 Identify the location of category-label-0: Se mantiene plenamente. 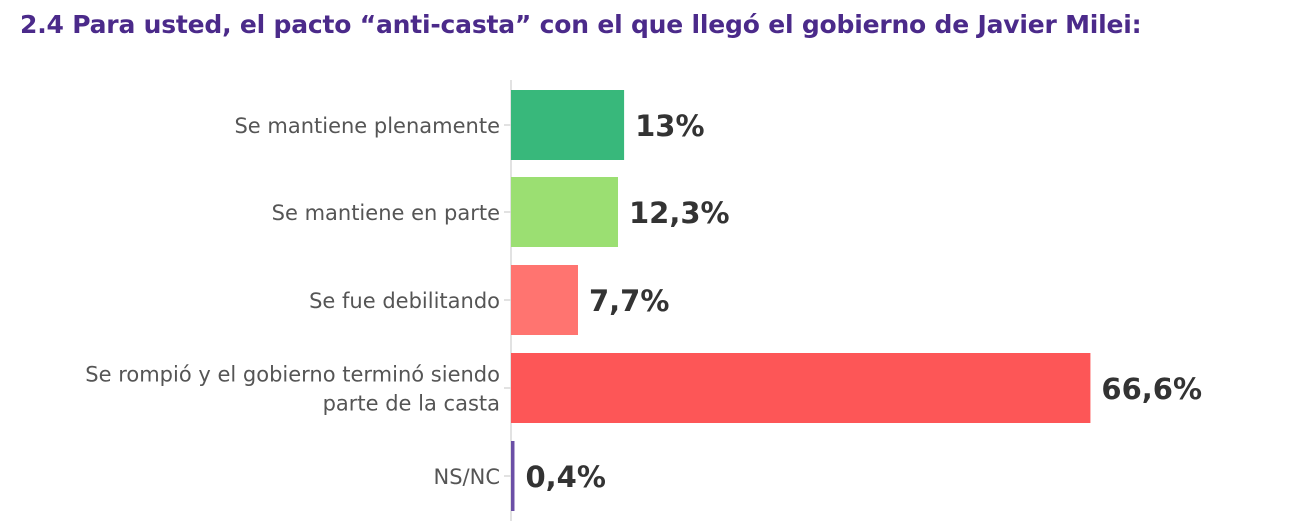
(367, 126).